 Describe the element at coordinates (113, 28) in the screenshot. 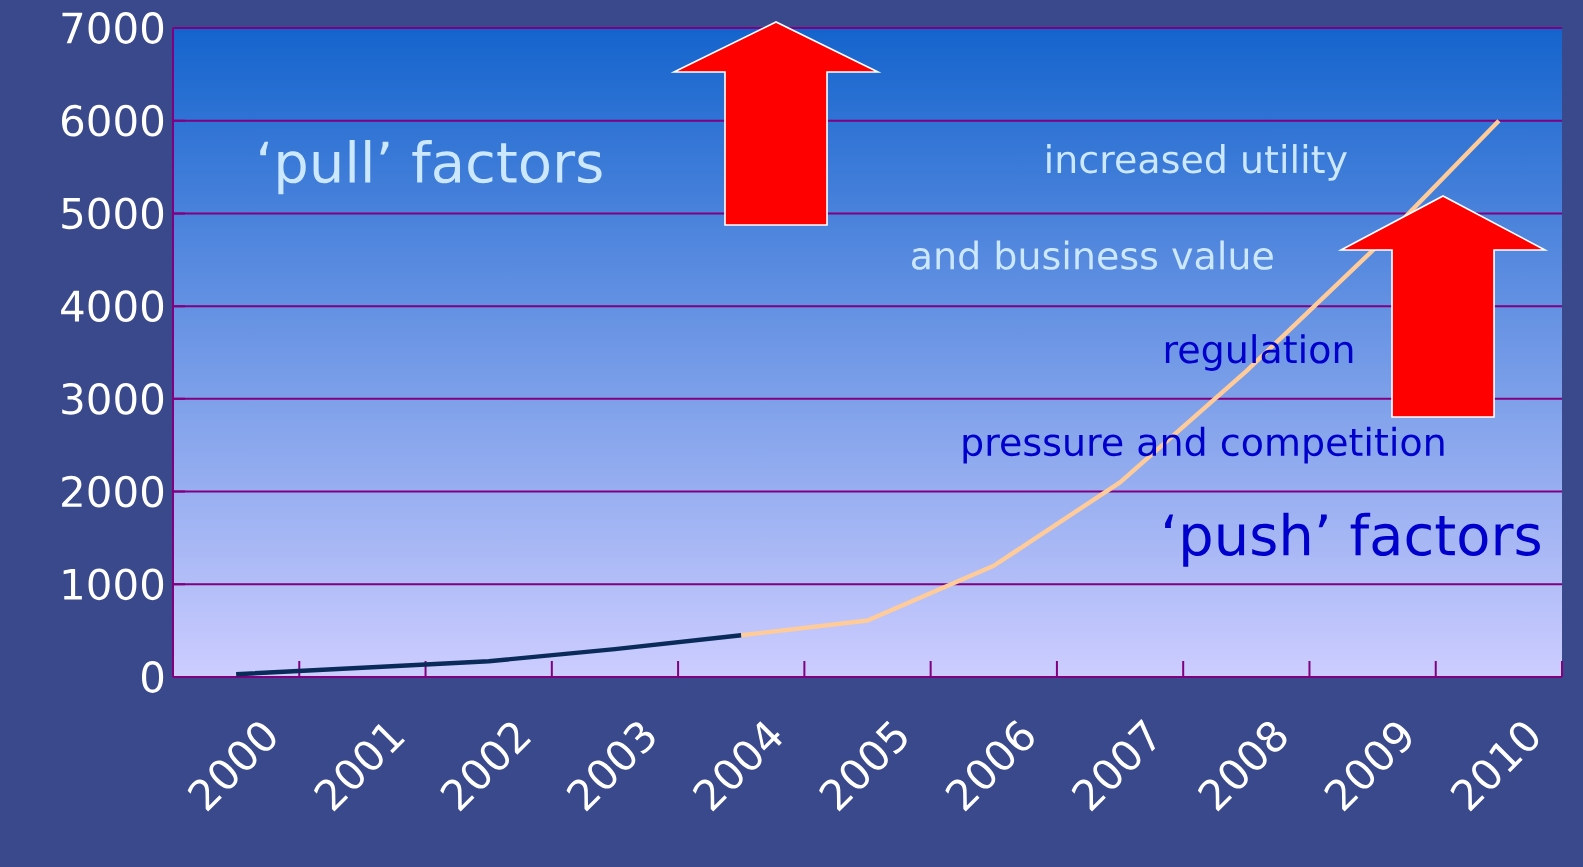

I see `y-tick-label: 7000` at that location.